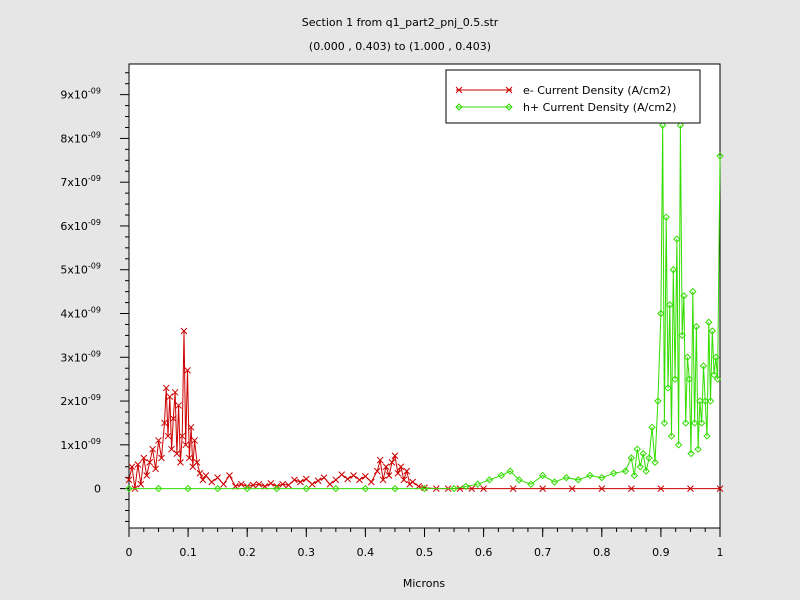 Image resolution: width=800 pixels, height=600 pixels. I want to click on x-tick-label: 0.2, so click(247, 552).